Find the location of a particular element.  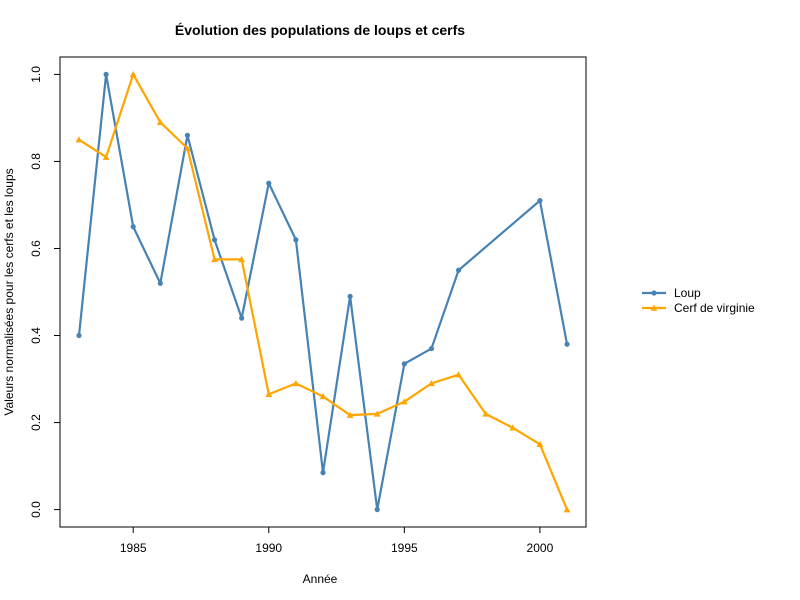

legend-label: Loup is located at coordinates (687, 293).